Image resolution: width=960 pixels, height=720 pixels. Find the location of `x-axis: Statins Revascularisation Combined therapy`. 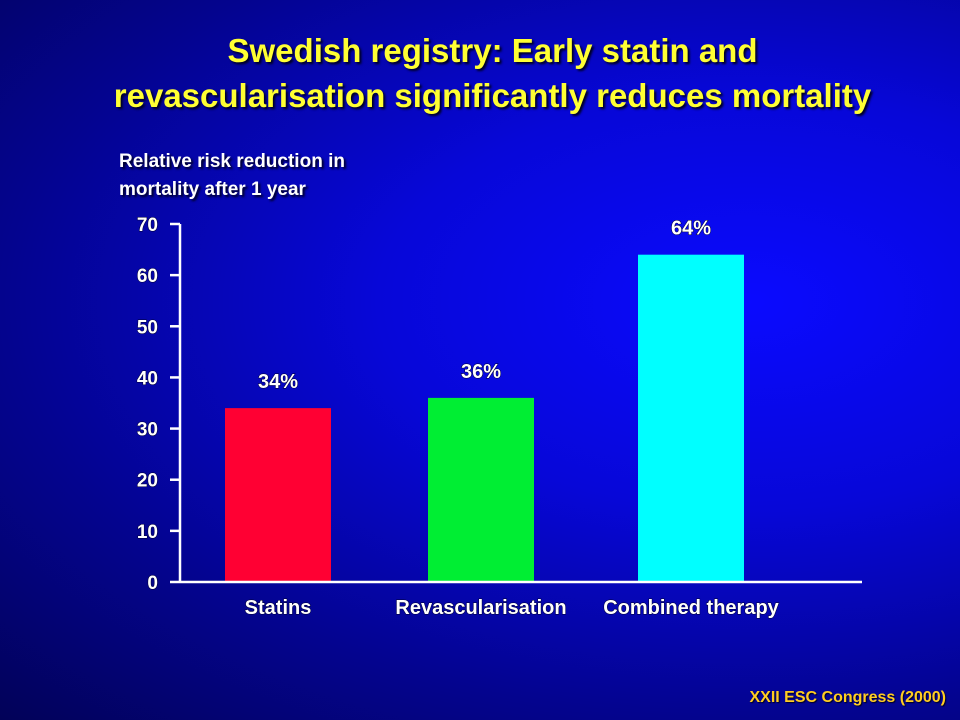

x-axis: Statins Revascularisation Combined therapy is located at coordinates (512, 608).